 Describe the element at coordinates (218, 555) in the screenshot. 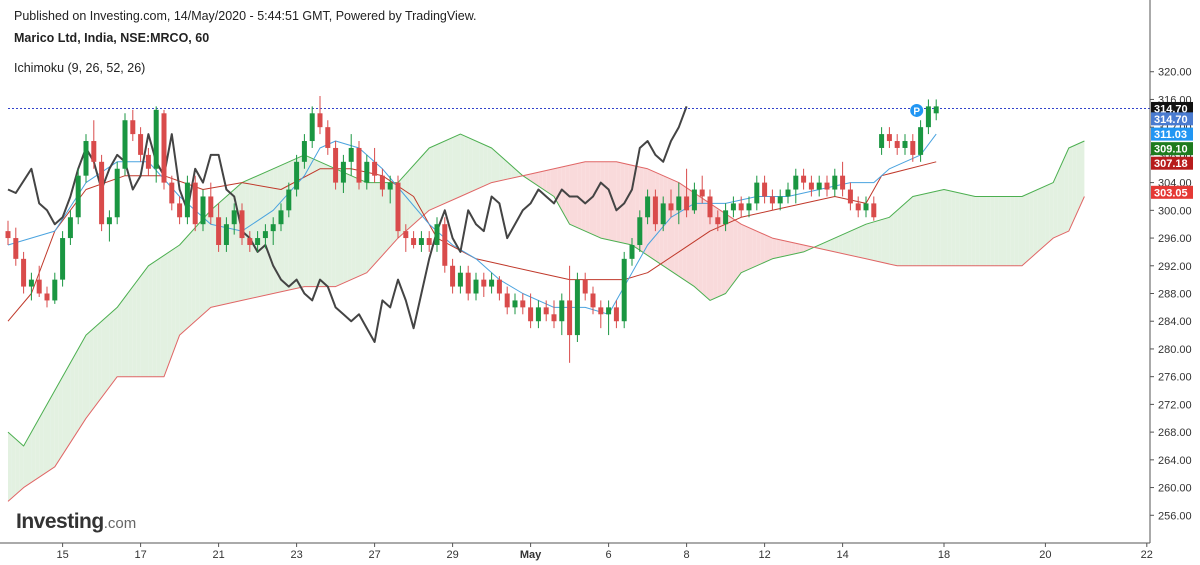

I see `x-tick-label: 21` at that location.